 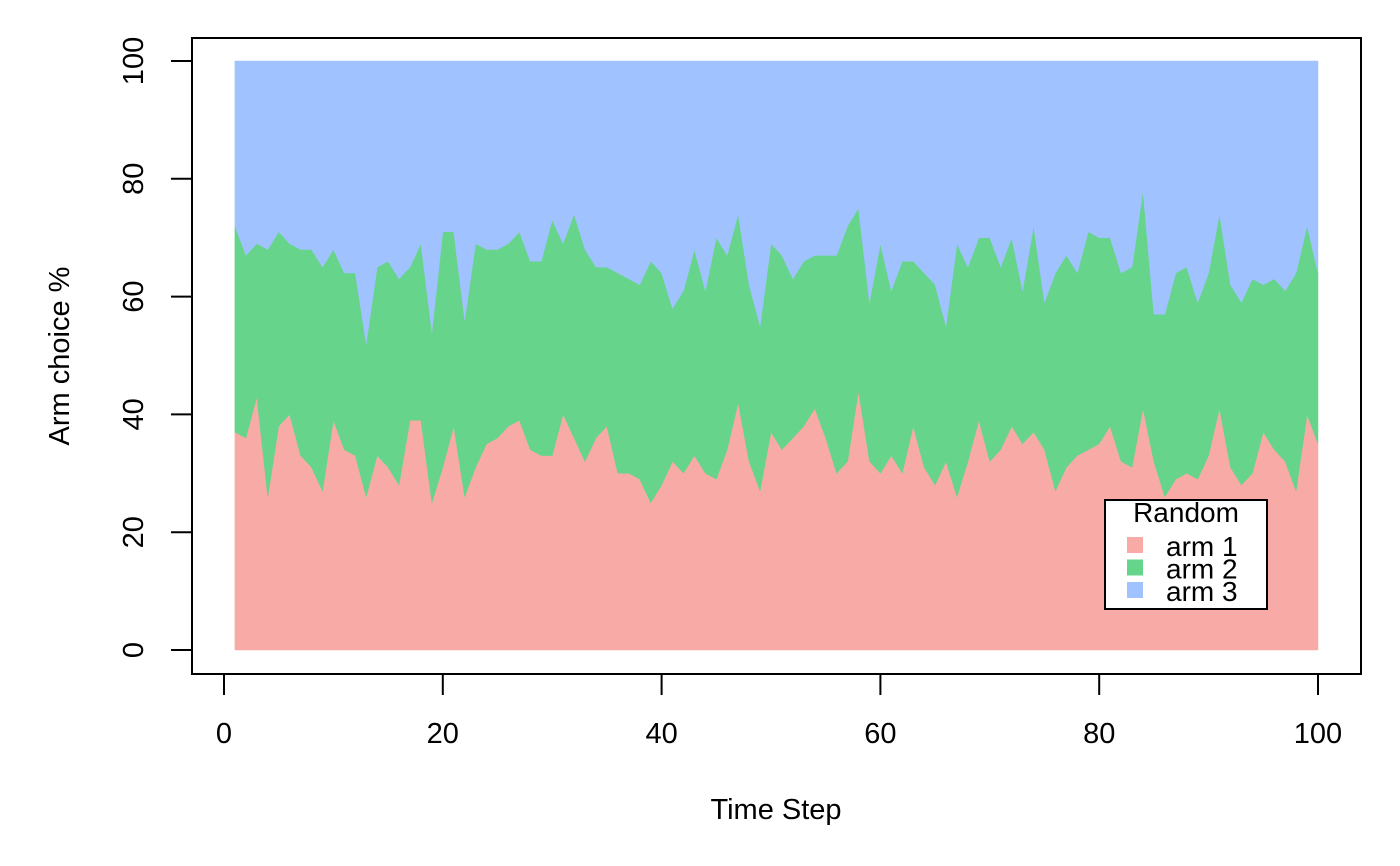 I want to click on y-tick-label: 80, so click(x=134, y=179).